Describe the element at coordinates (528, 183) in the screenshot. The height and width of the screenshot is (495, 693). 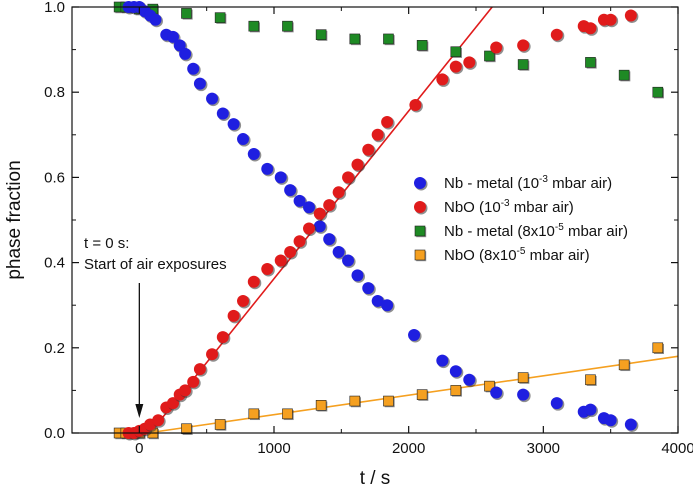
I see `legend-label: Nb - metal (10-3 mbar air)` at that location.